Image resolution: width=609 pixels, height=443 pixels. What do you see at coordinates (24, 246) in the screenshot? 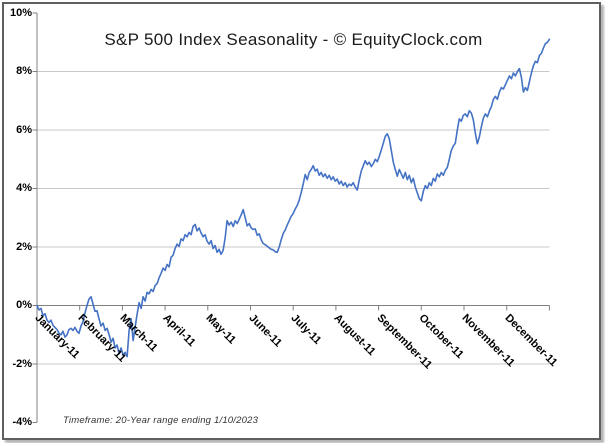
I see `y-axis-label: 2%` at bounding box center [24, 246].